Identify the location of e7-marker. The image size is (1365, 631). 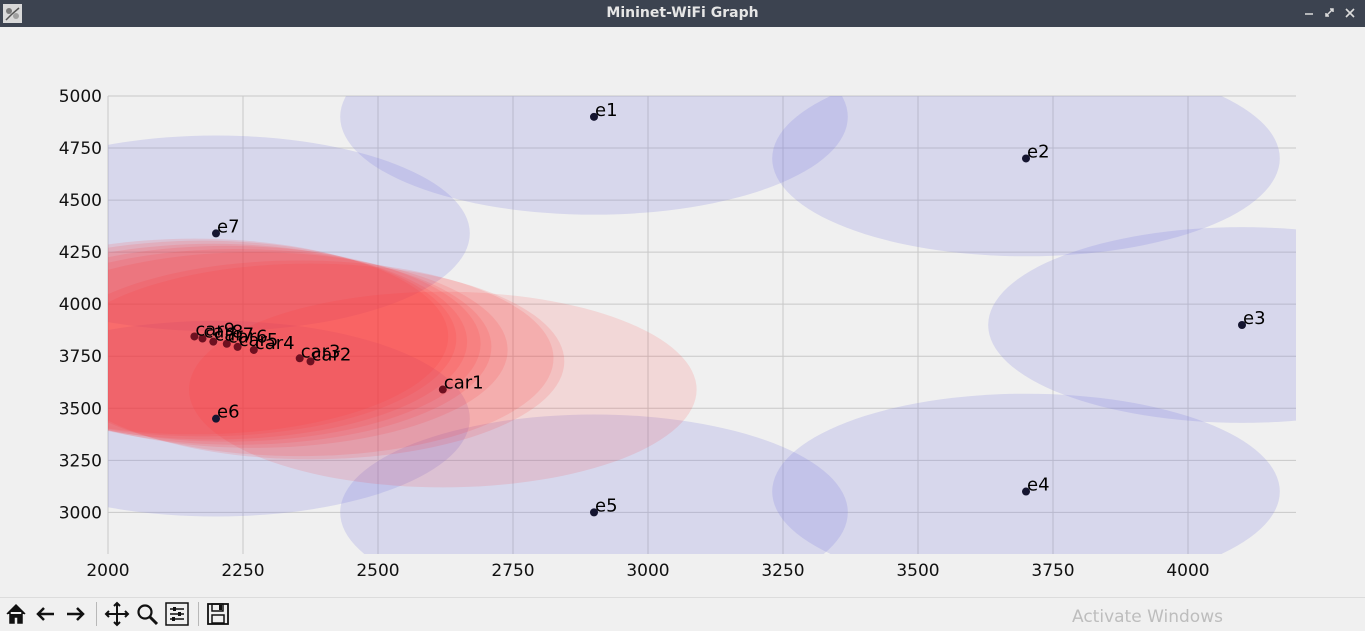
(216, 233).